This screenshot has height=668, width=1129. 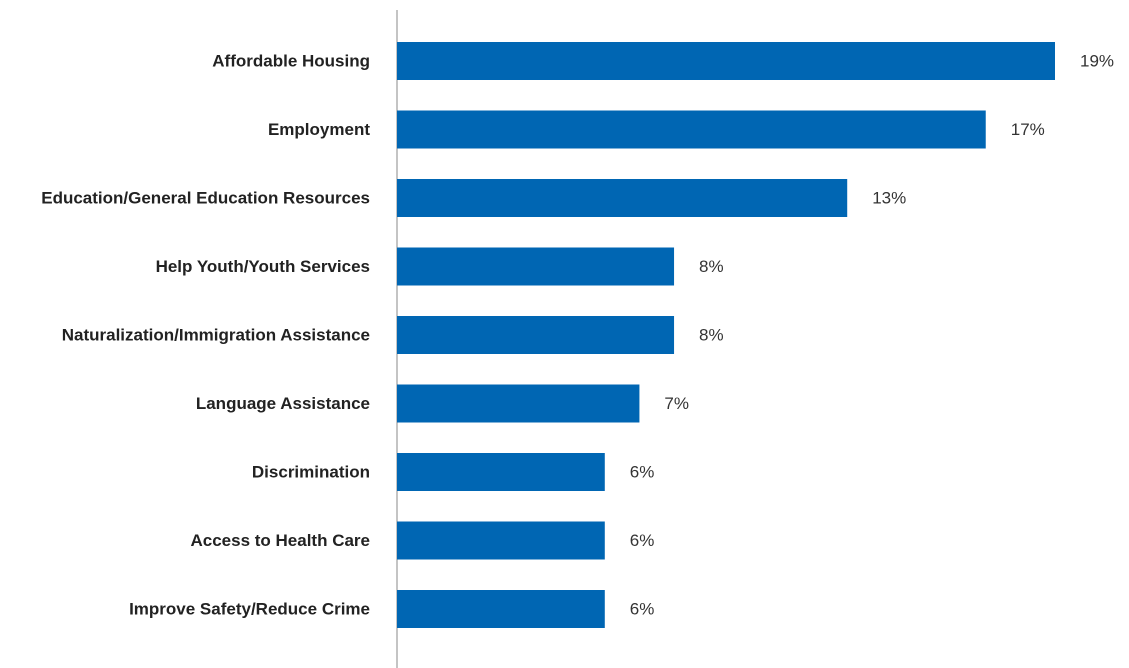 I want to click on value-label: 19%, so click(x=1097, y=61).